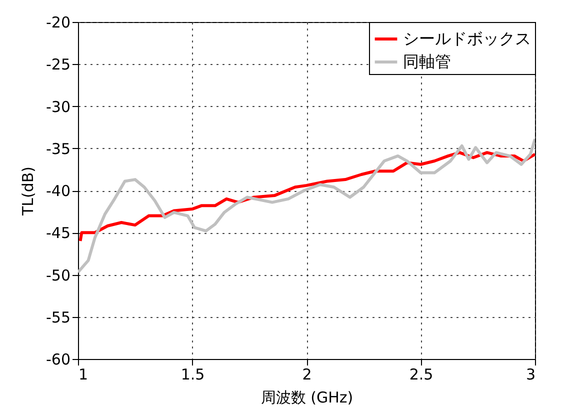 The width and height of the screenshot is (572, 412). What do you see at coordinates (58, 65) in the screenshot?
I see `y-tick-label: -25` at bounding box center [58, 65].